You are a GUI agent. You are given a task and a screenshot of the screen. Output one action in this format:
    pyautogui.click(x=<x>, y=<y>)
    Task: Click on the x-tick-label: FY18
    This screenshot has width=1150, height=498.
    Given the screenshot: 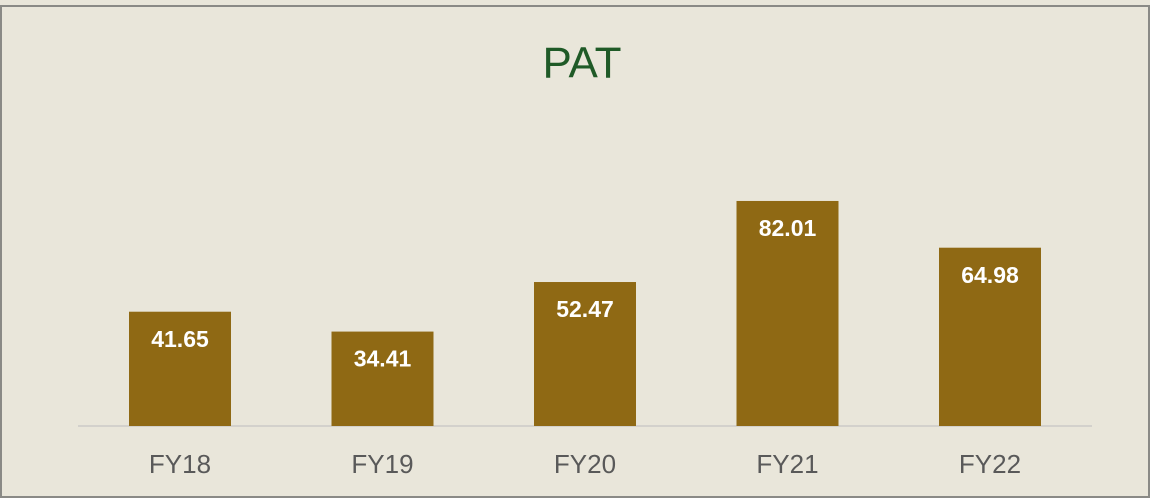 What is the action you would take?
    pyautogui.click(x=180, y=464)
    